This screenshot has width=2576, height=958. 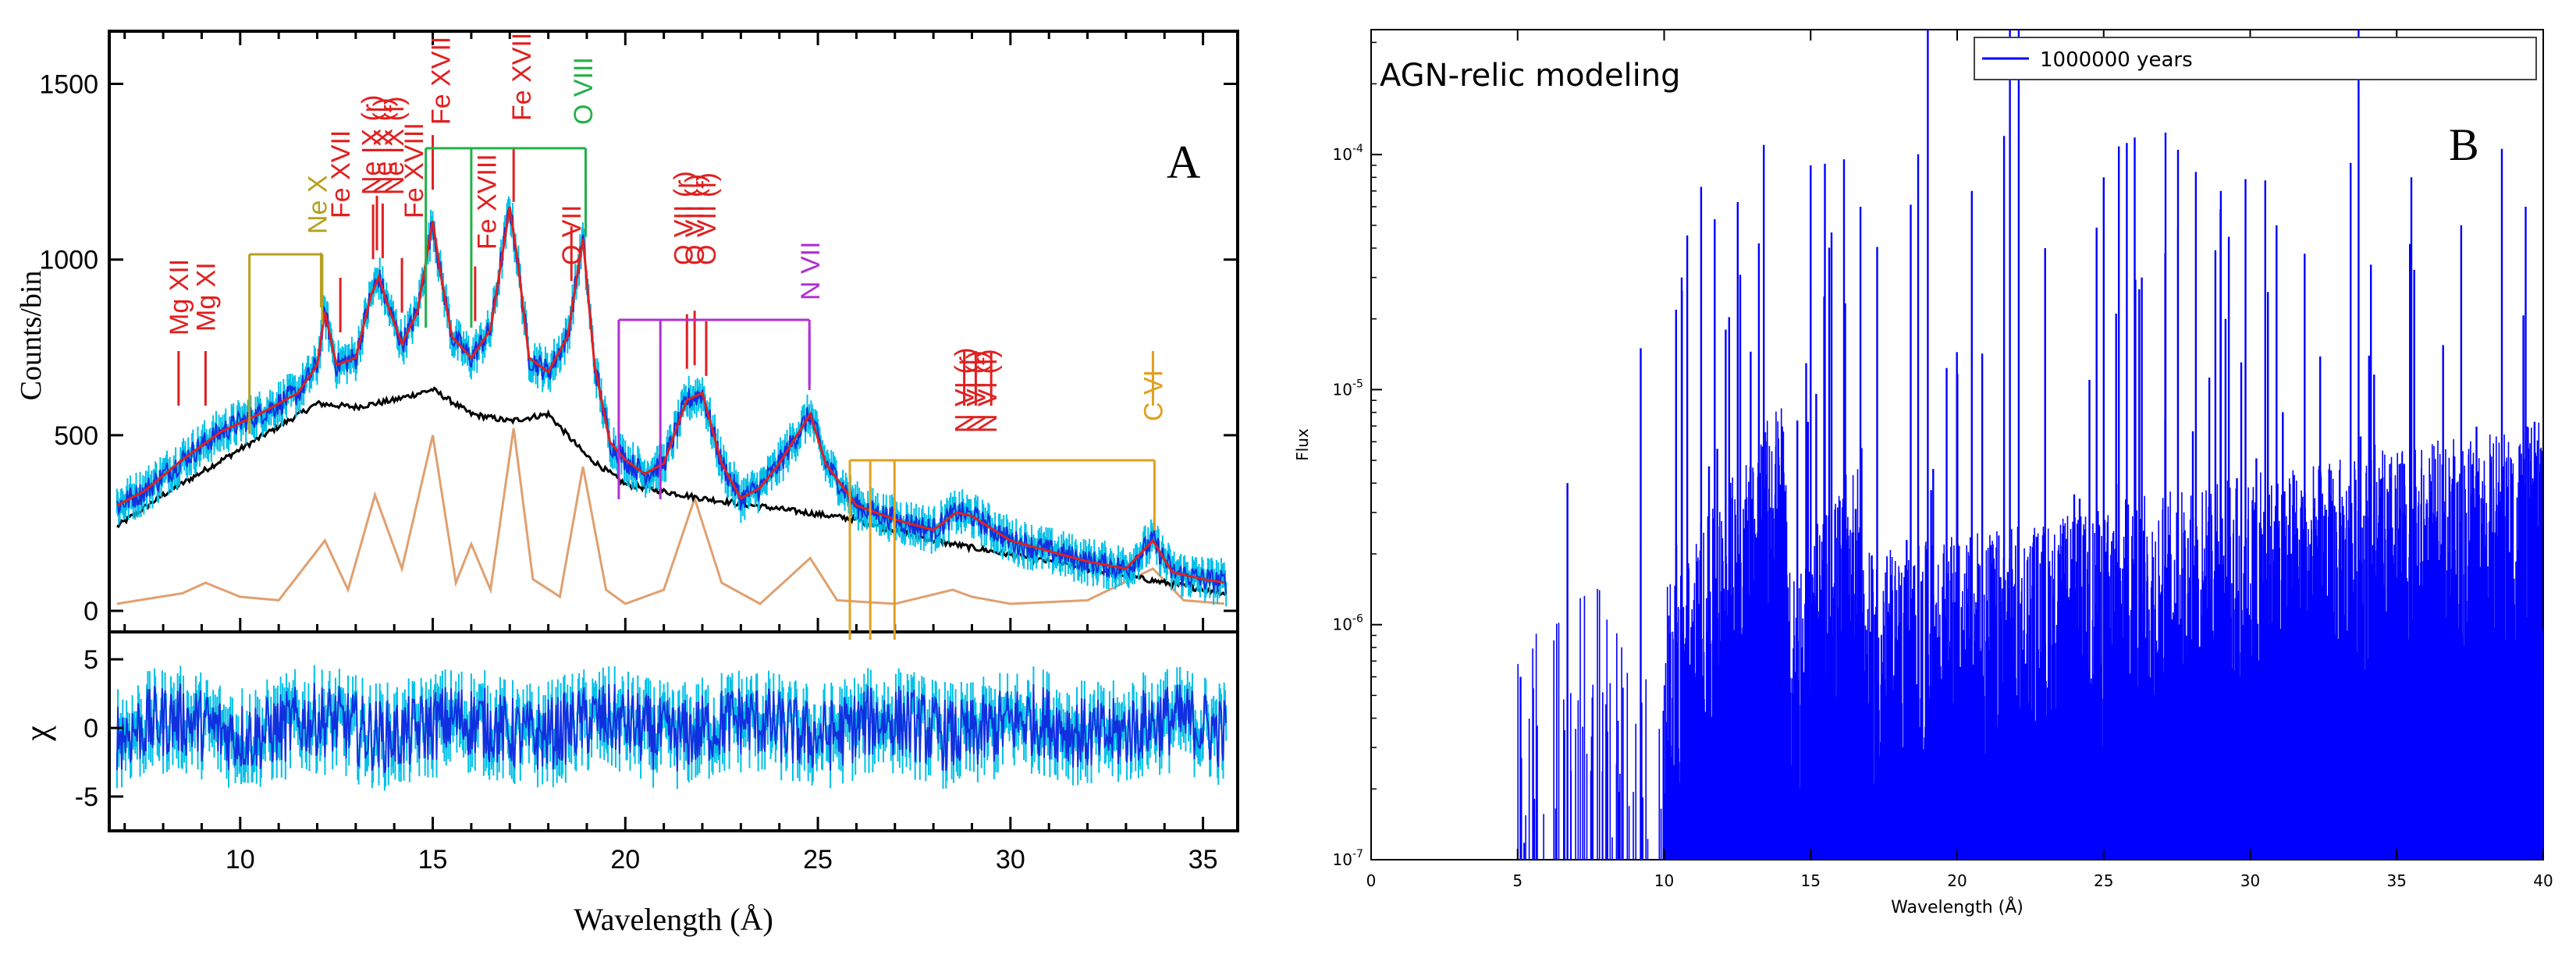 What do you see at coordinates (625, 860) in the screenshot?
I see `x-tick-label: 20` at bounding box center [625, 860].